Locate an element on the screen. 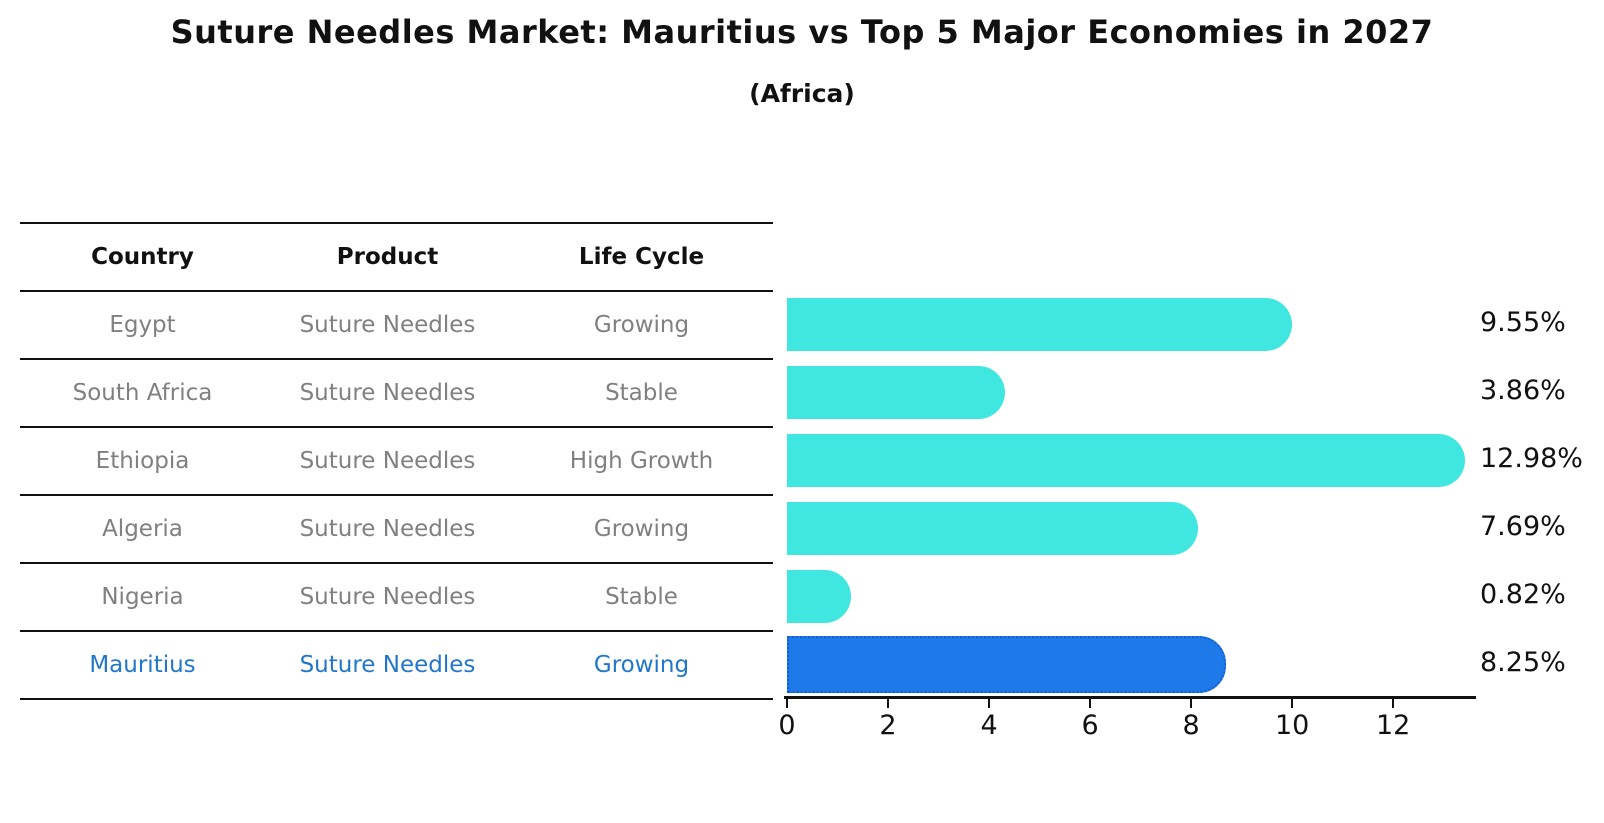 Image resolution: width=1604 pixels, height=823 pixels. x-tick-label: 8 is located at coordinates (1191, 725).